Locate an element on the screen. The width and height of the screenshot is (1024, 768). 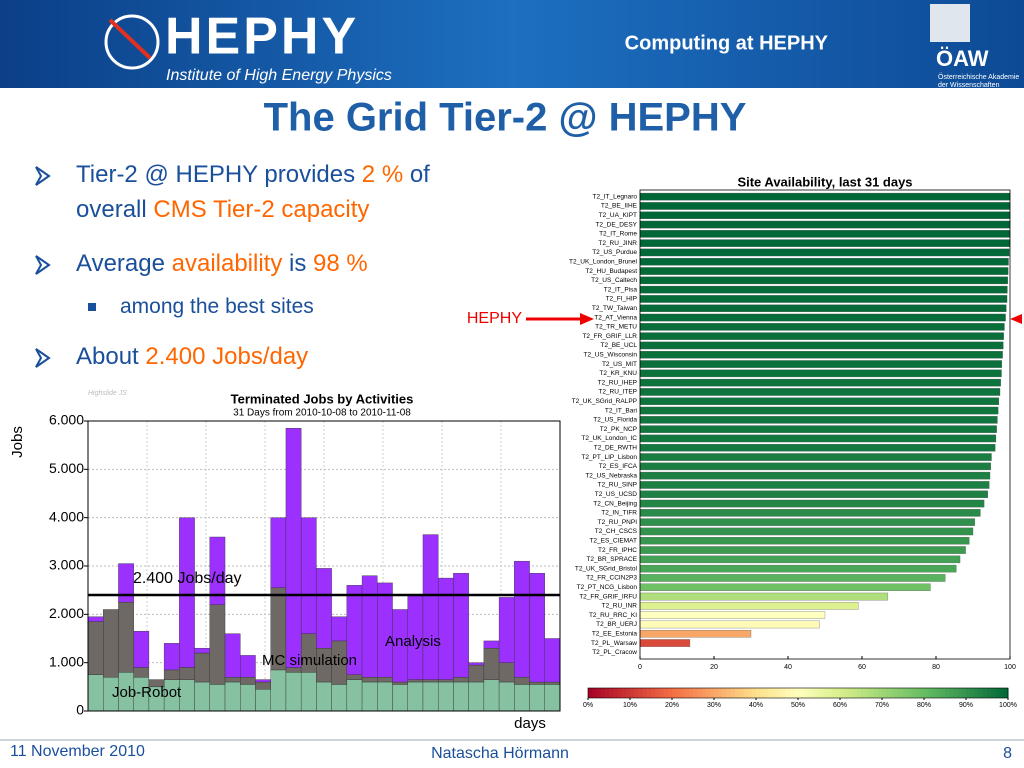
colorbar-tick-label: 60% is located at coordinates (840, 705).